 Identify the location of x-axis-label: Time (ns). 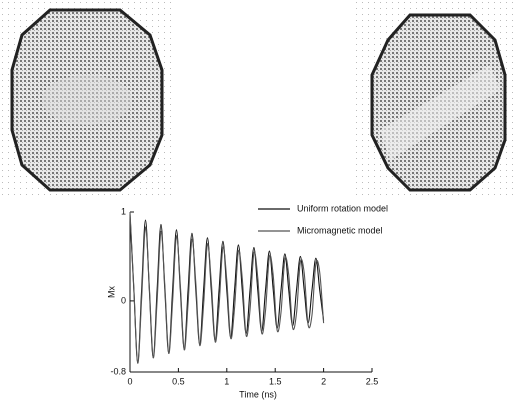
(258, 394).